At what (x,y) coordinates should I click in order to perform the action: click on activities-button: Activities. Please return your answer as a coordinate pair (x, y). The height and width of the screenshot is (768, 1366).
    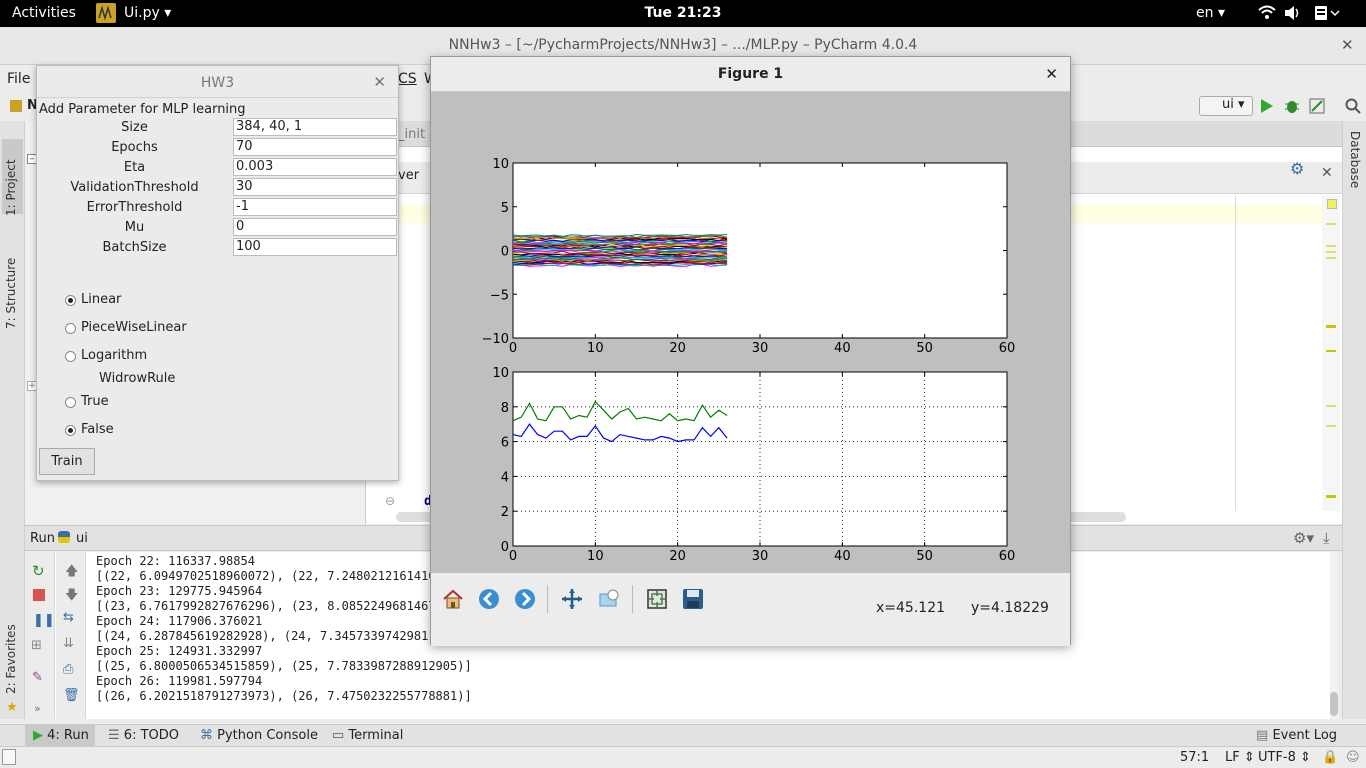
    Looking at the image, I should click on (44, 13).